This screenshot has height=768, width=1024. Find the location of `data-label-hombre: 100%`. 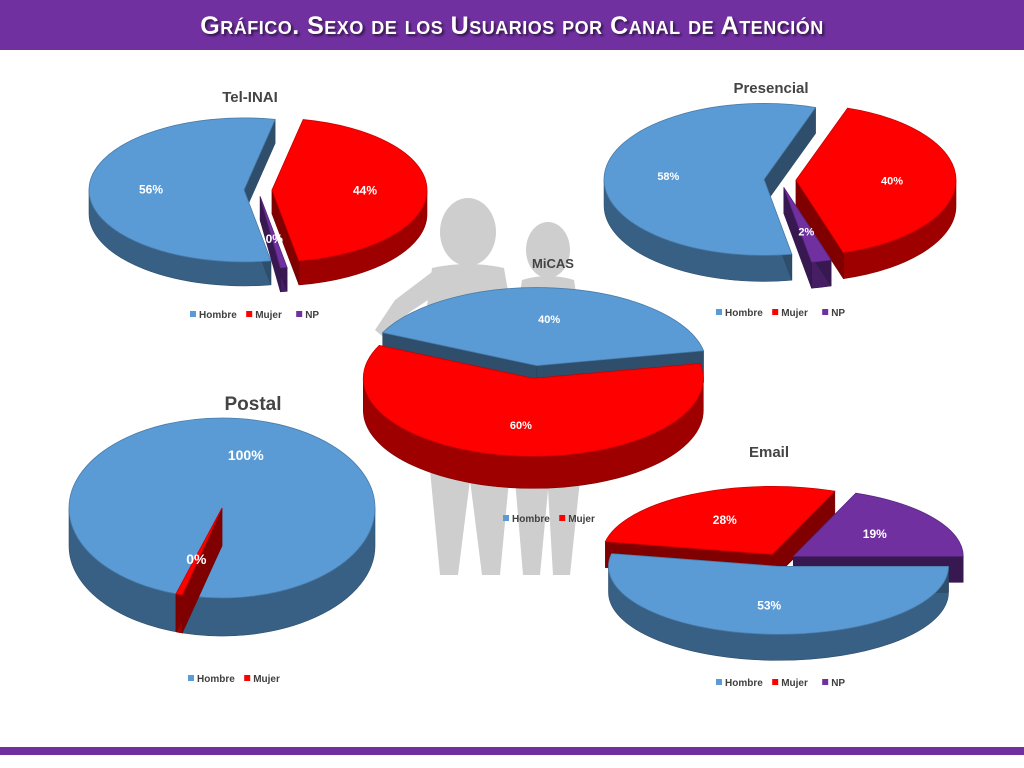

data-label-hombre: 100% is located at coordinates (246, 455).